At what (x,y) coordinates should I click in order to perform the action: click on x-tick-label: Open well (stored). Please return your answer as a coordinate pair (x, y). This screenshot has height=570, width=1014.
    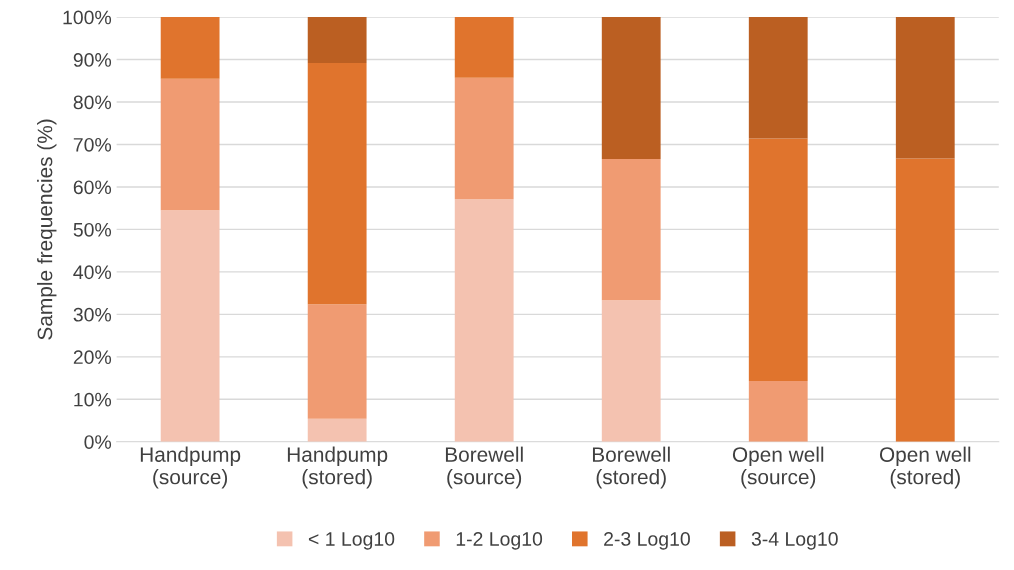
    Looking at the image, I should click on (925, 467).